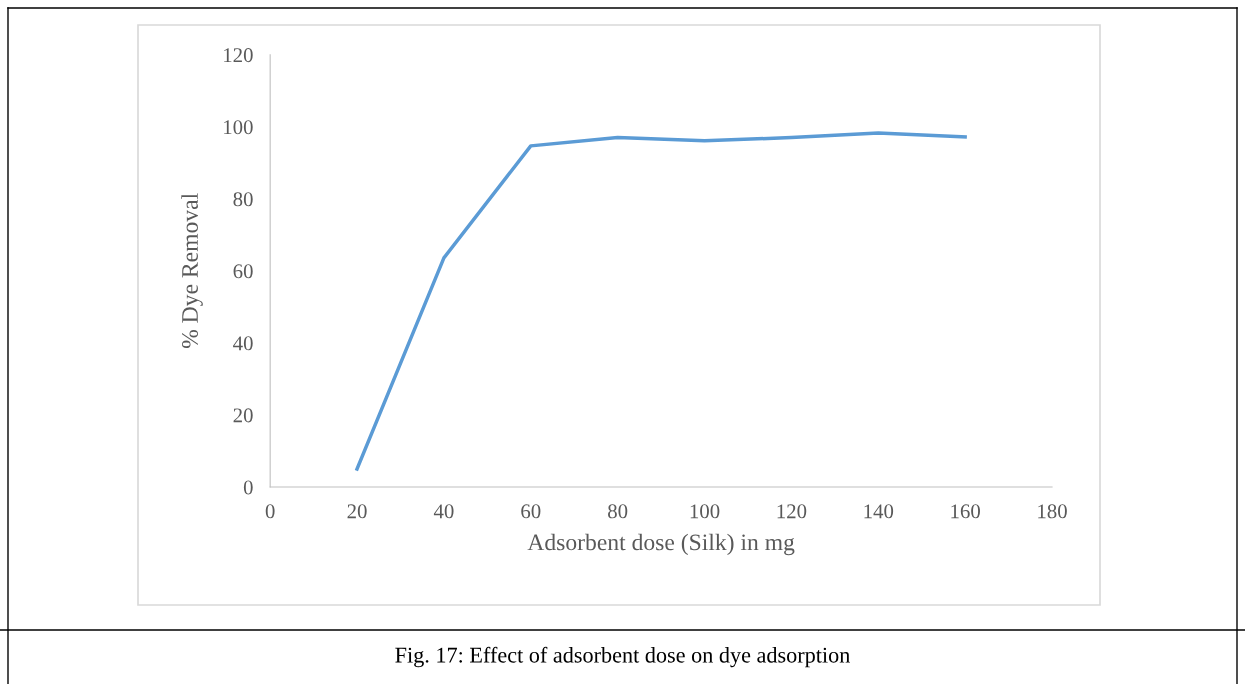  Describe the element at coordinates (238, 55) in the screenshot. I see `y-tick-label: 120` at that location.